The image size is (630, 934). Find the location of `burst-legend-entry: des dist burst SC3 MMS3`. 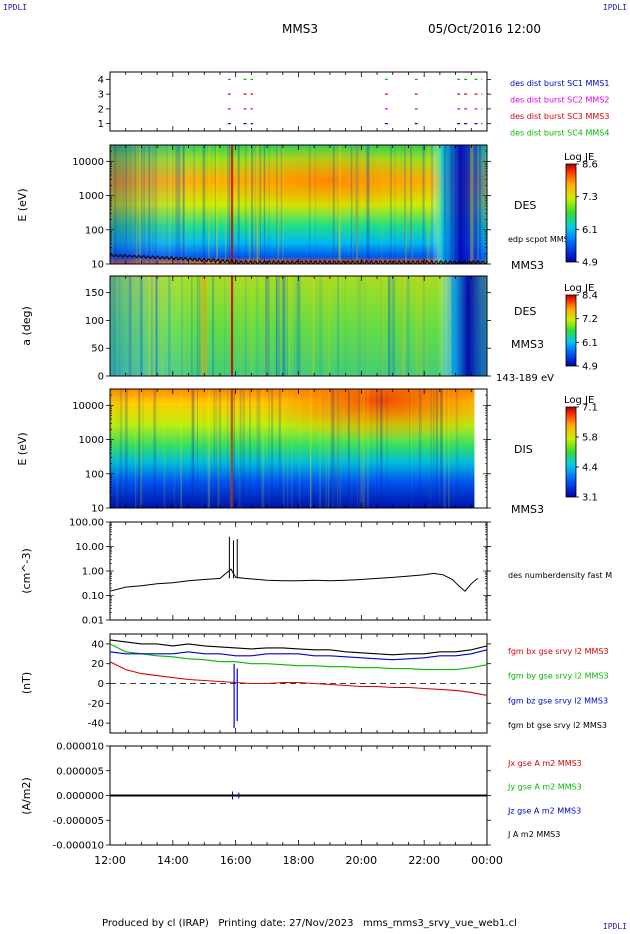

burst-legend-entry: des dist burst SC3 MMS3 is located at coordinates (559, 116).